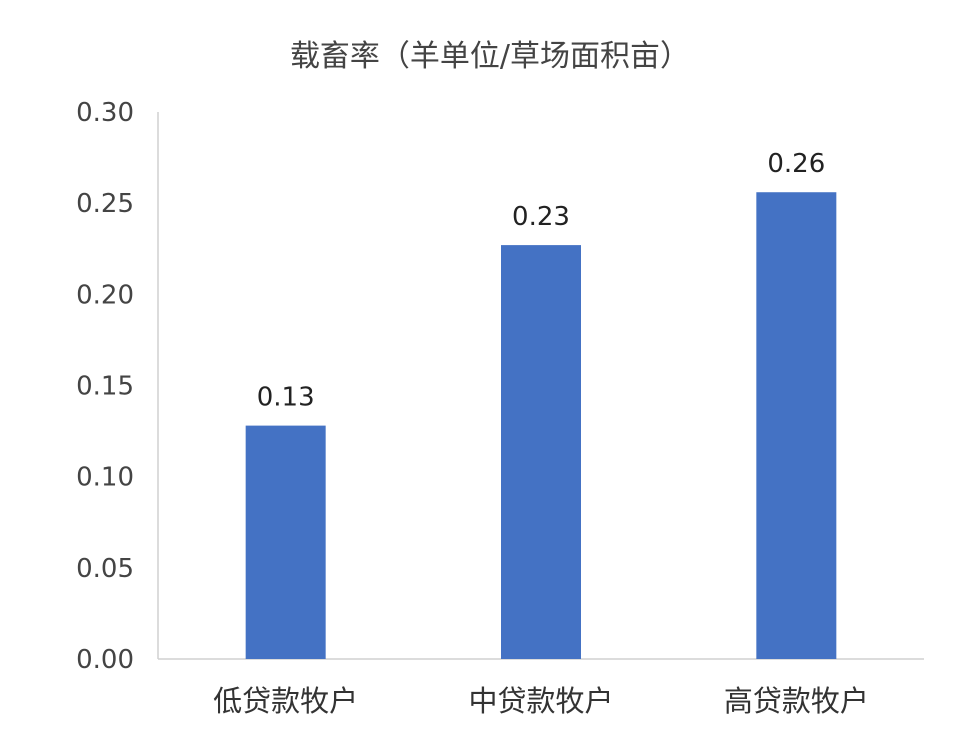 The height and width of the screenshot is (754, 980). I want to click on y-tick-label: 0.30, so click(105, 113).